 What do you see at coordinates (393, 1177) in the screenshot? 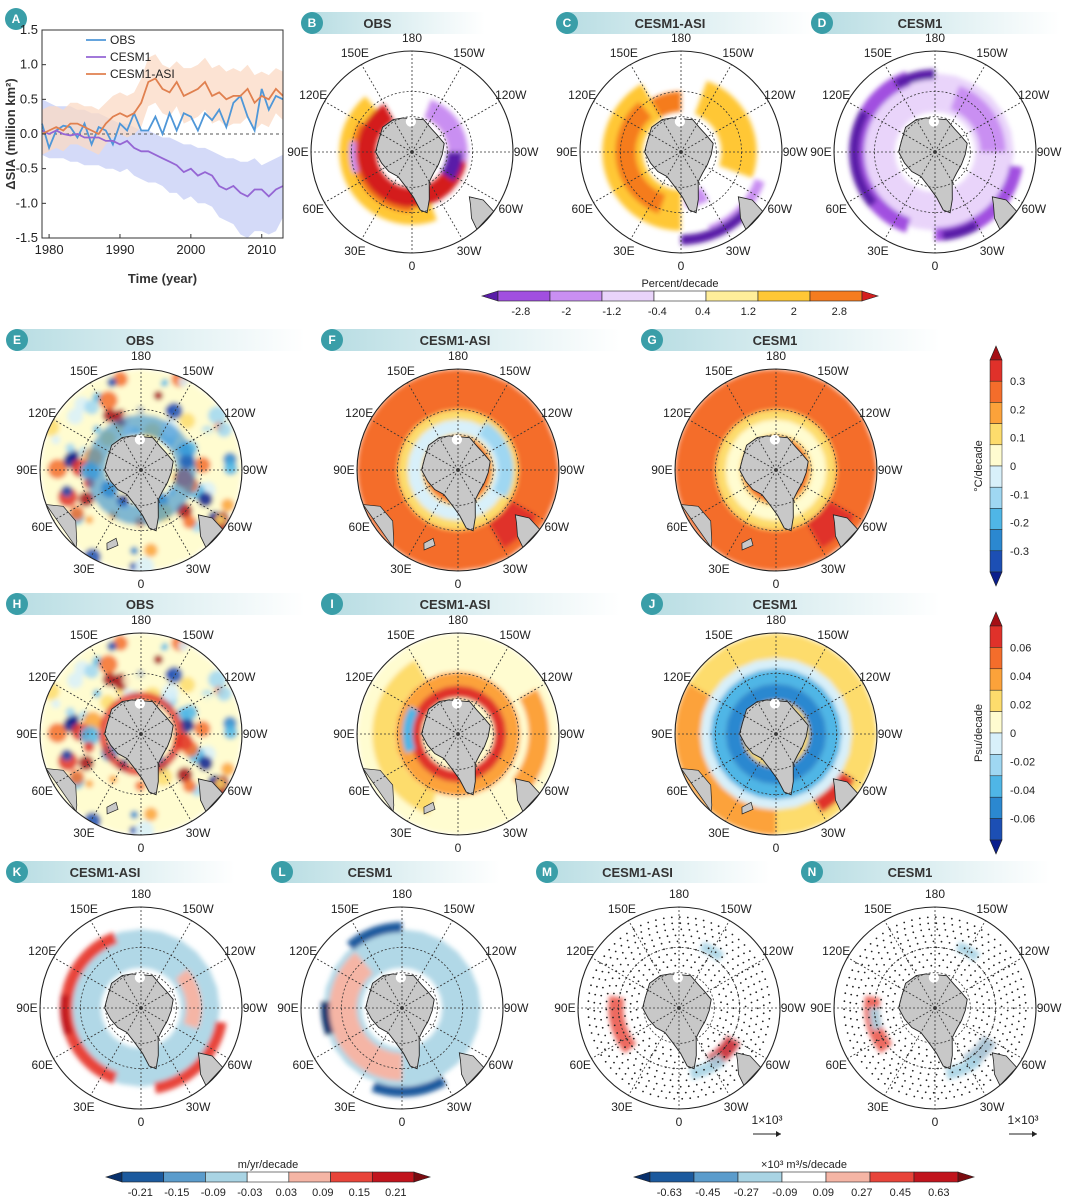
I see `colorbar-segment` at bounding box center [393, 1177].